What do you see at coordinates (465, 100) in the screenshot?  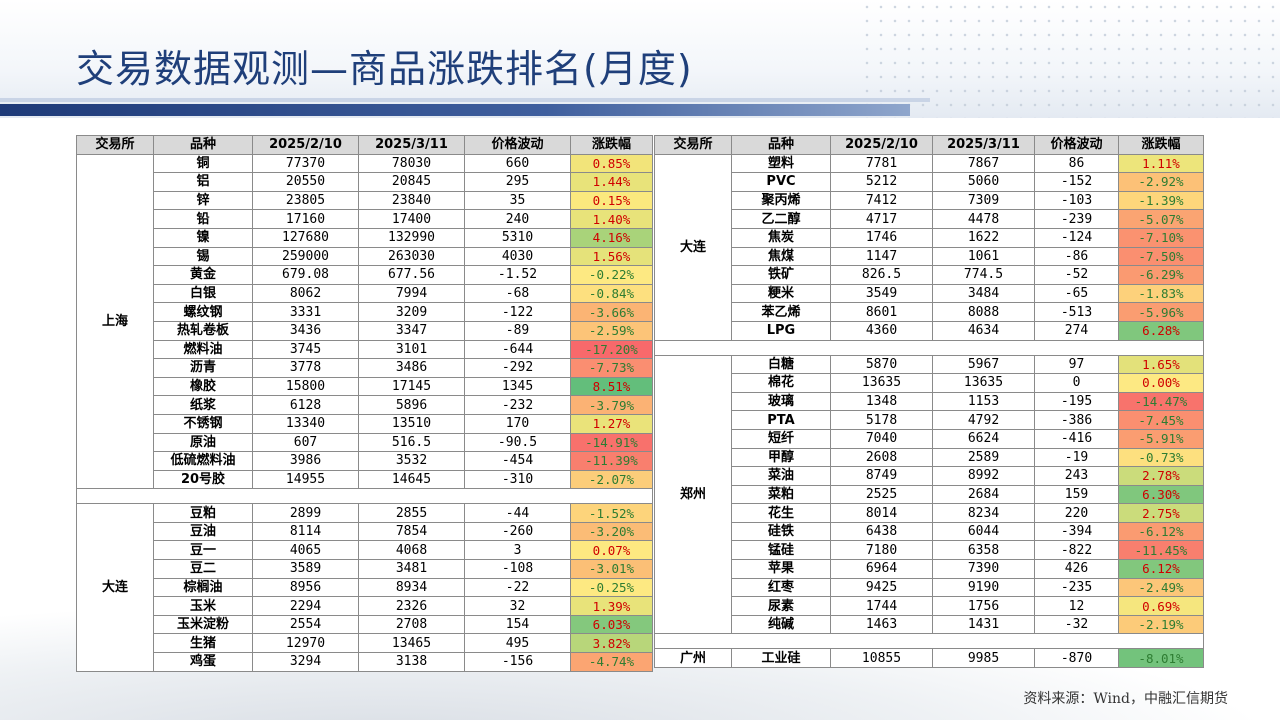 I see `header-accent-line` at bounding box center [465, 100].